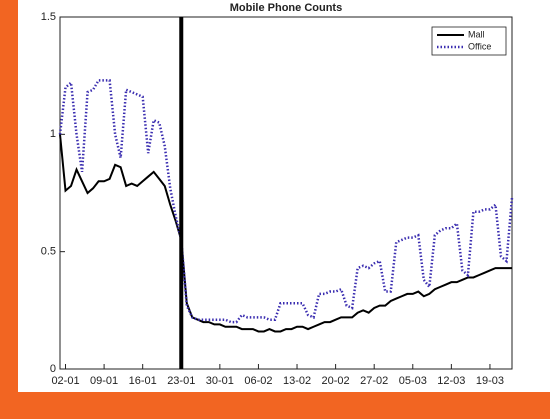 Image resolution: width=550 pixels, height=419 pixels. What do you see at coordinates (53, 134) in the screenshot?
I see `y-tick-label: 1` at bounding box center [53, 134].